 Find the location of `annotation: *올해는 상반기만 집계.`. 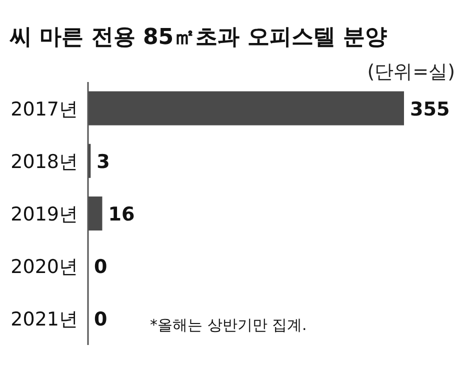

annotation: *올해는 상반기만 집계. is located at coordinates (228, 325).